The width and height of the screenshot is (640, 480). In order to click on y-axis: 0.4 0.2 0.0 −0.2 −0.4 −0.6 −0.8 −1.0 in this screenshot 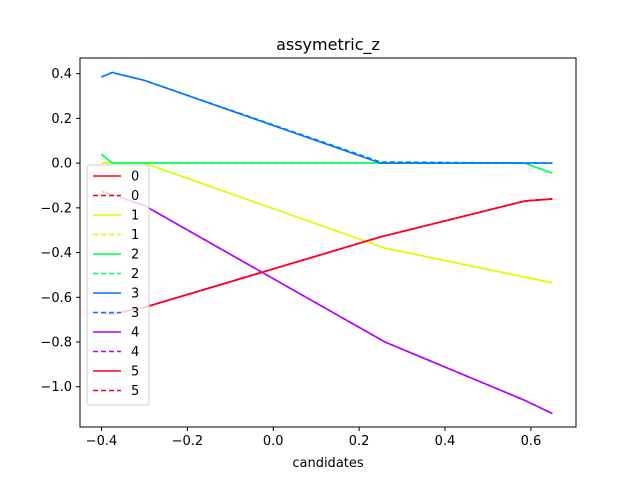, I will do `click(60, 231)`.